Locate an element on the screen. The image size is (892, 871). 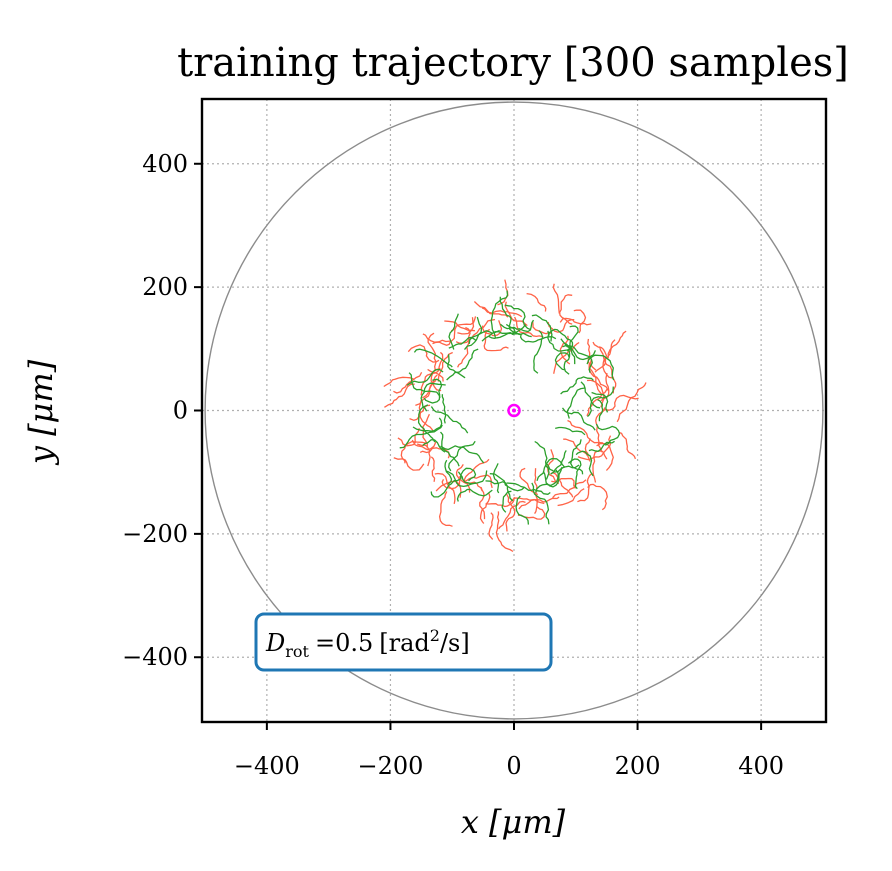
y-tick-label: 0 is located at coordinates (180, 411).